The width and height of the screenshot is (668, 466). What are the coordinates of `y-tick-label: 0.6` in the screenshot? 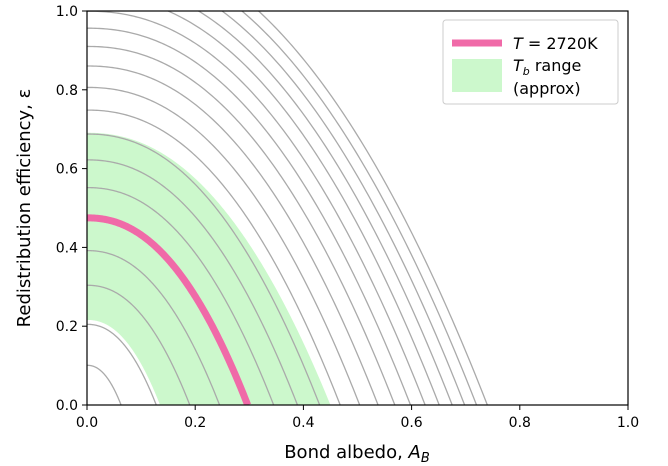 It's located at (67, 170).